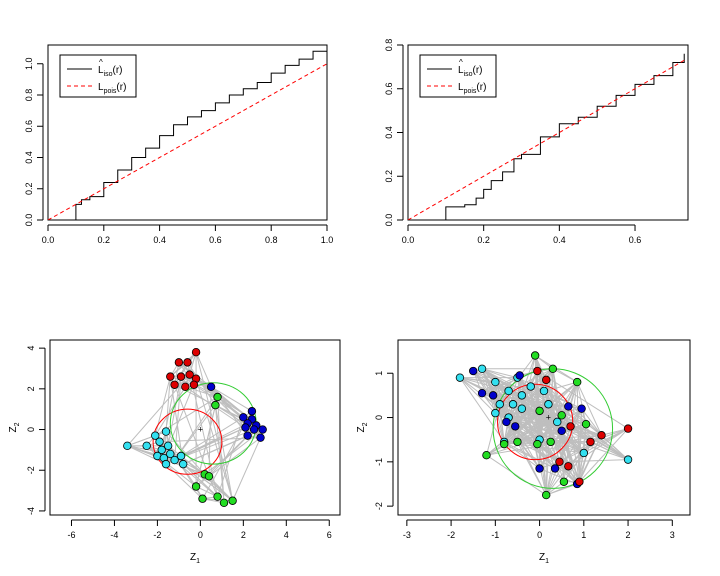  I want to click on x-tick-label: 0, so click(539, 535).